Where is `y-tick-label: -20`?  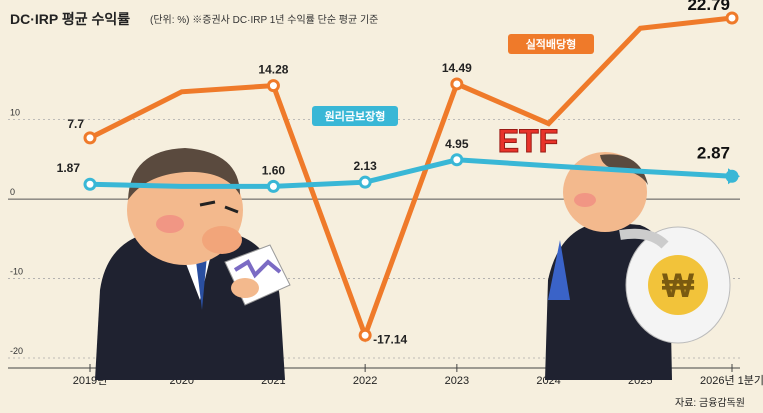 y-tick-label: -20 is located at coordinates (16, 351).